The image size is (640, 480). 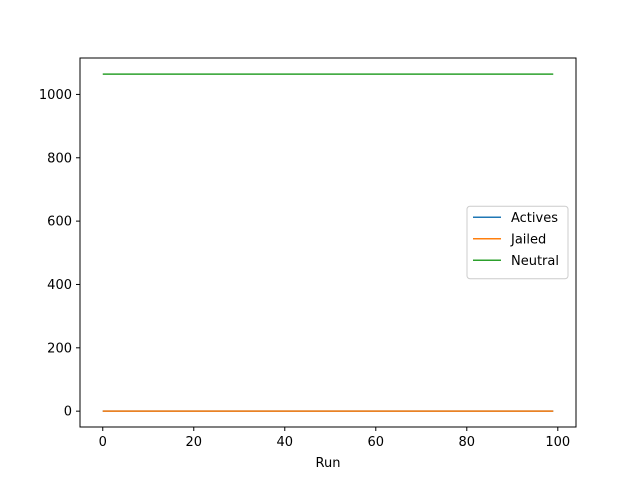 I want to click on x-tick-label: 100, so click(x=557, y=442).